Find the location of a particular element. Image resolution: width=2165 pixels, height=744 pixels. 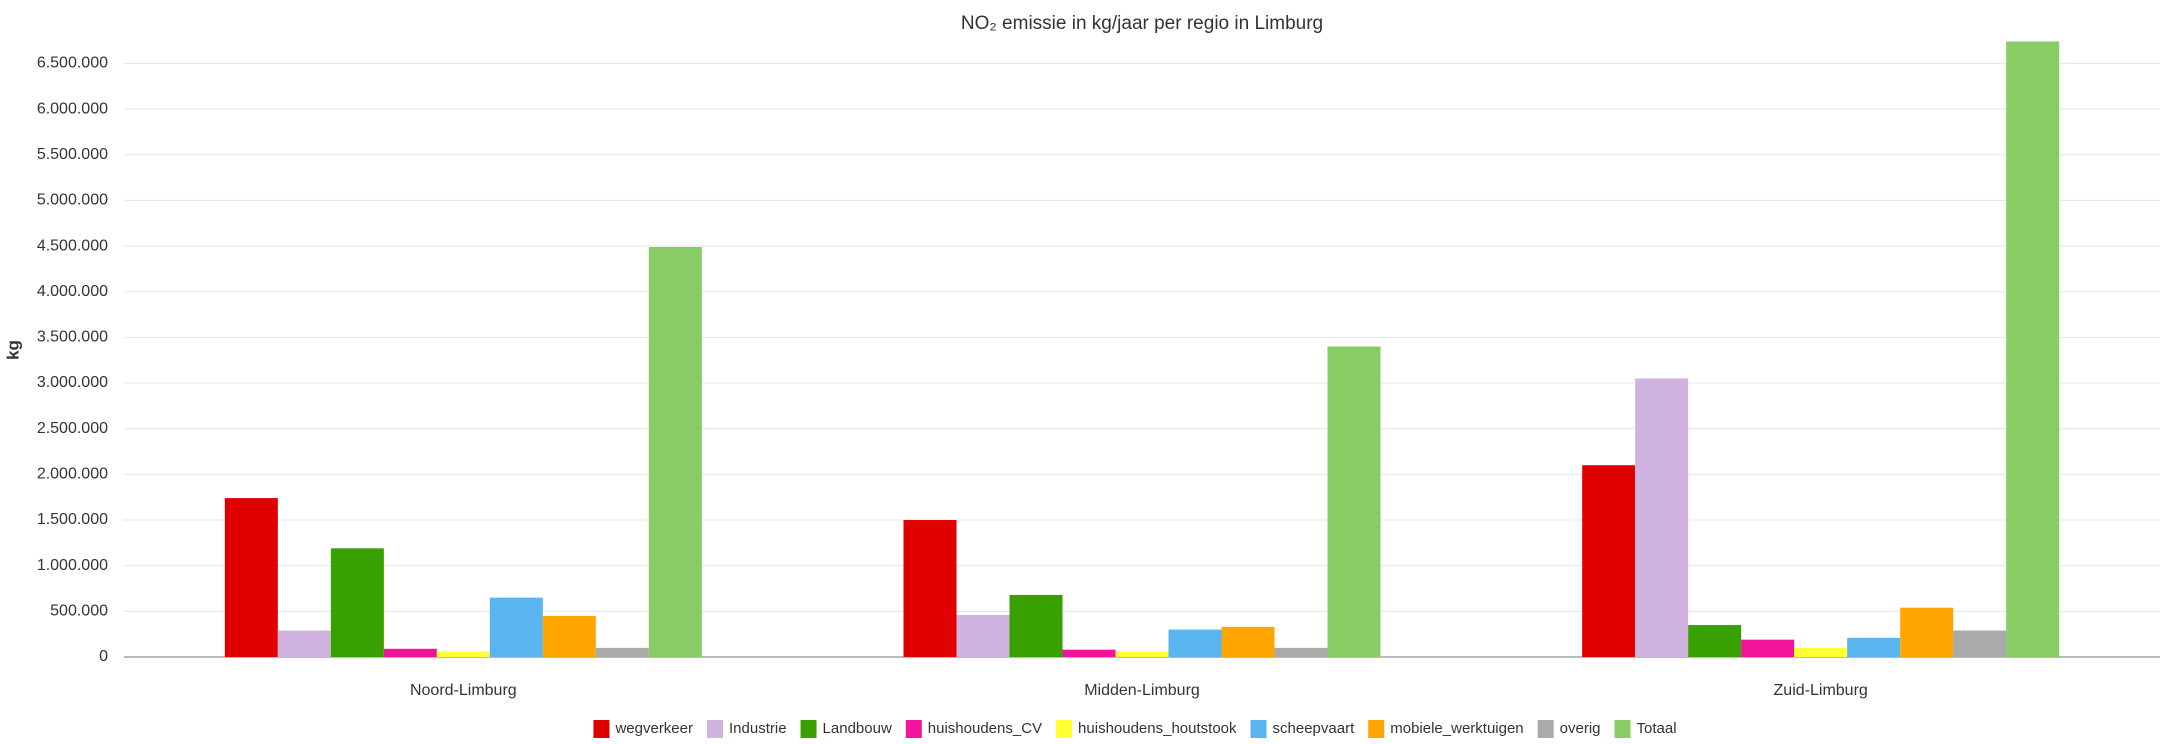

y-tick-label: 5.500.000 is located at coordinates (72, 154).